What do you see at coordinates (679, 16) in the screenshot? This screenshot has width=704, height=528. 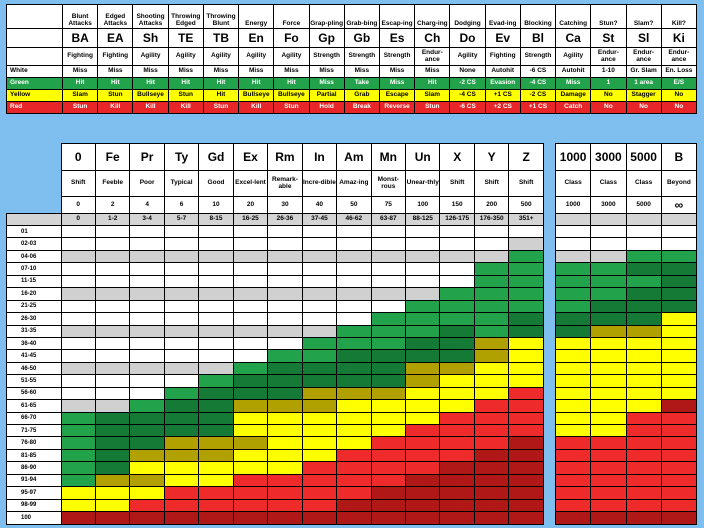 I see `action-cell-ki-name: Kill?` at bounding box center [679, 16].